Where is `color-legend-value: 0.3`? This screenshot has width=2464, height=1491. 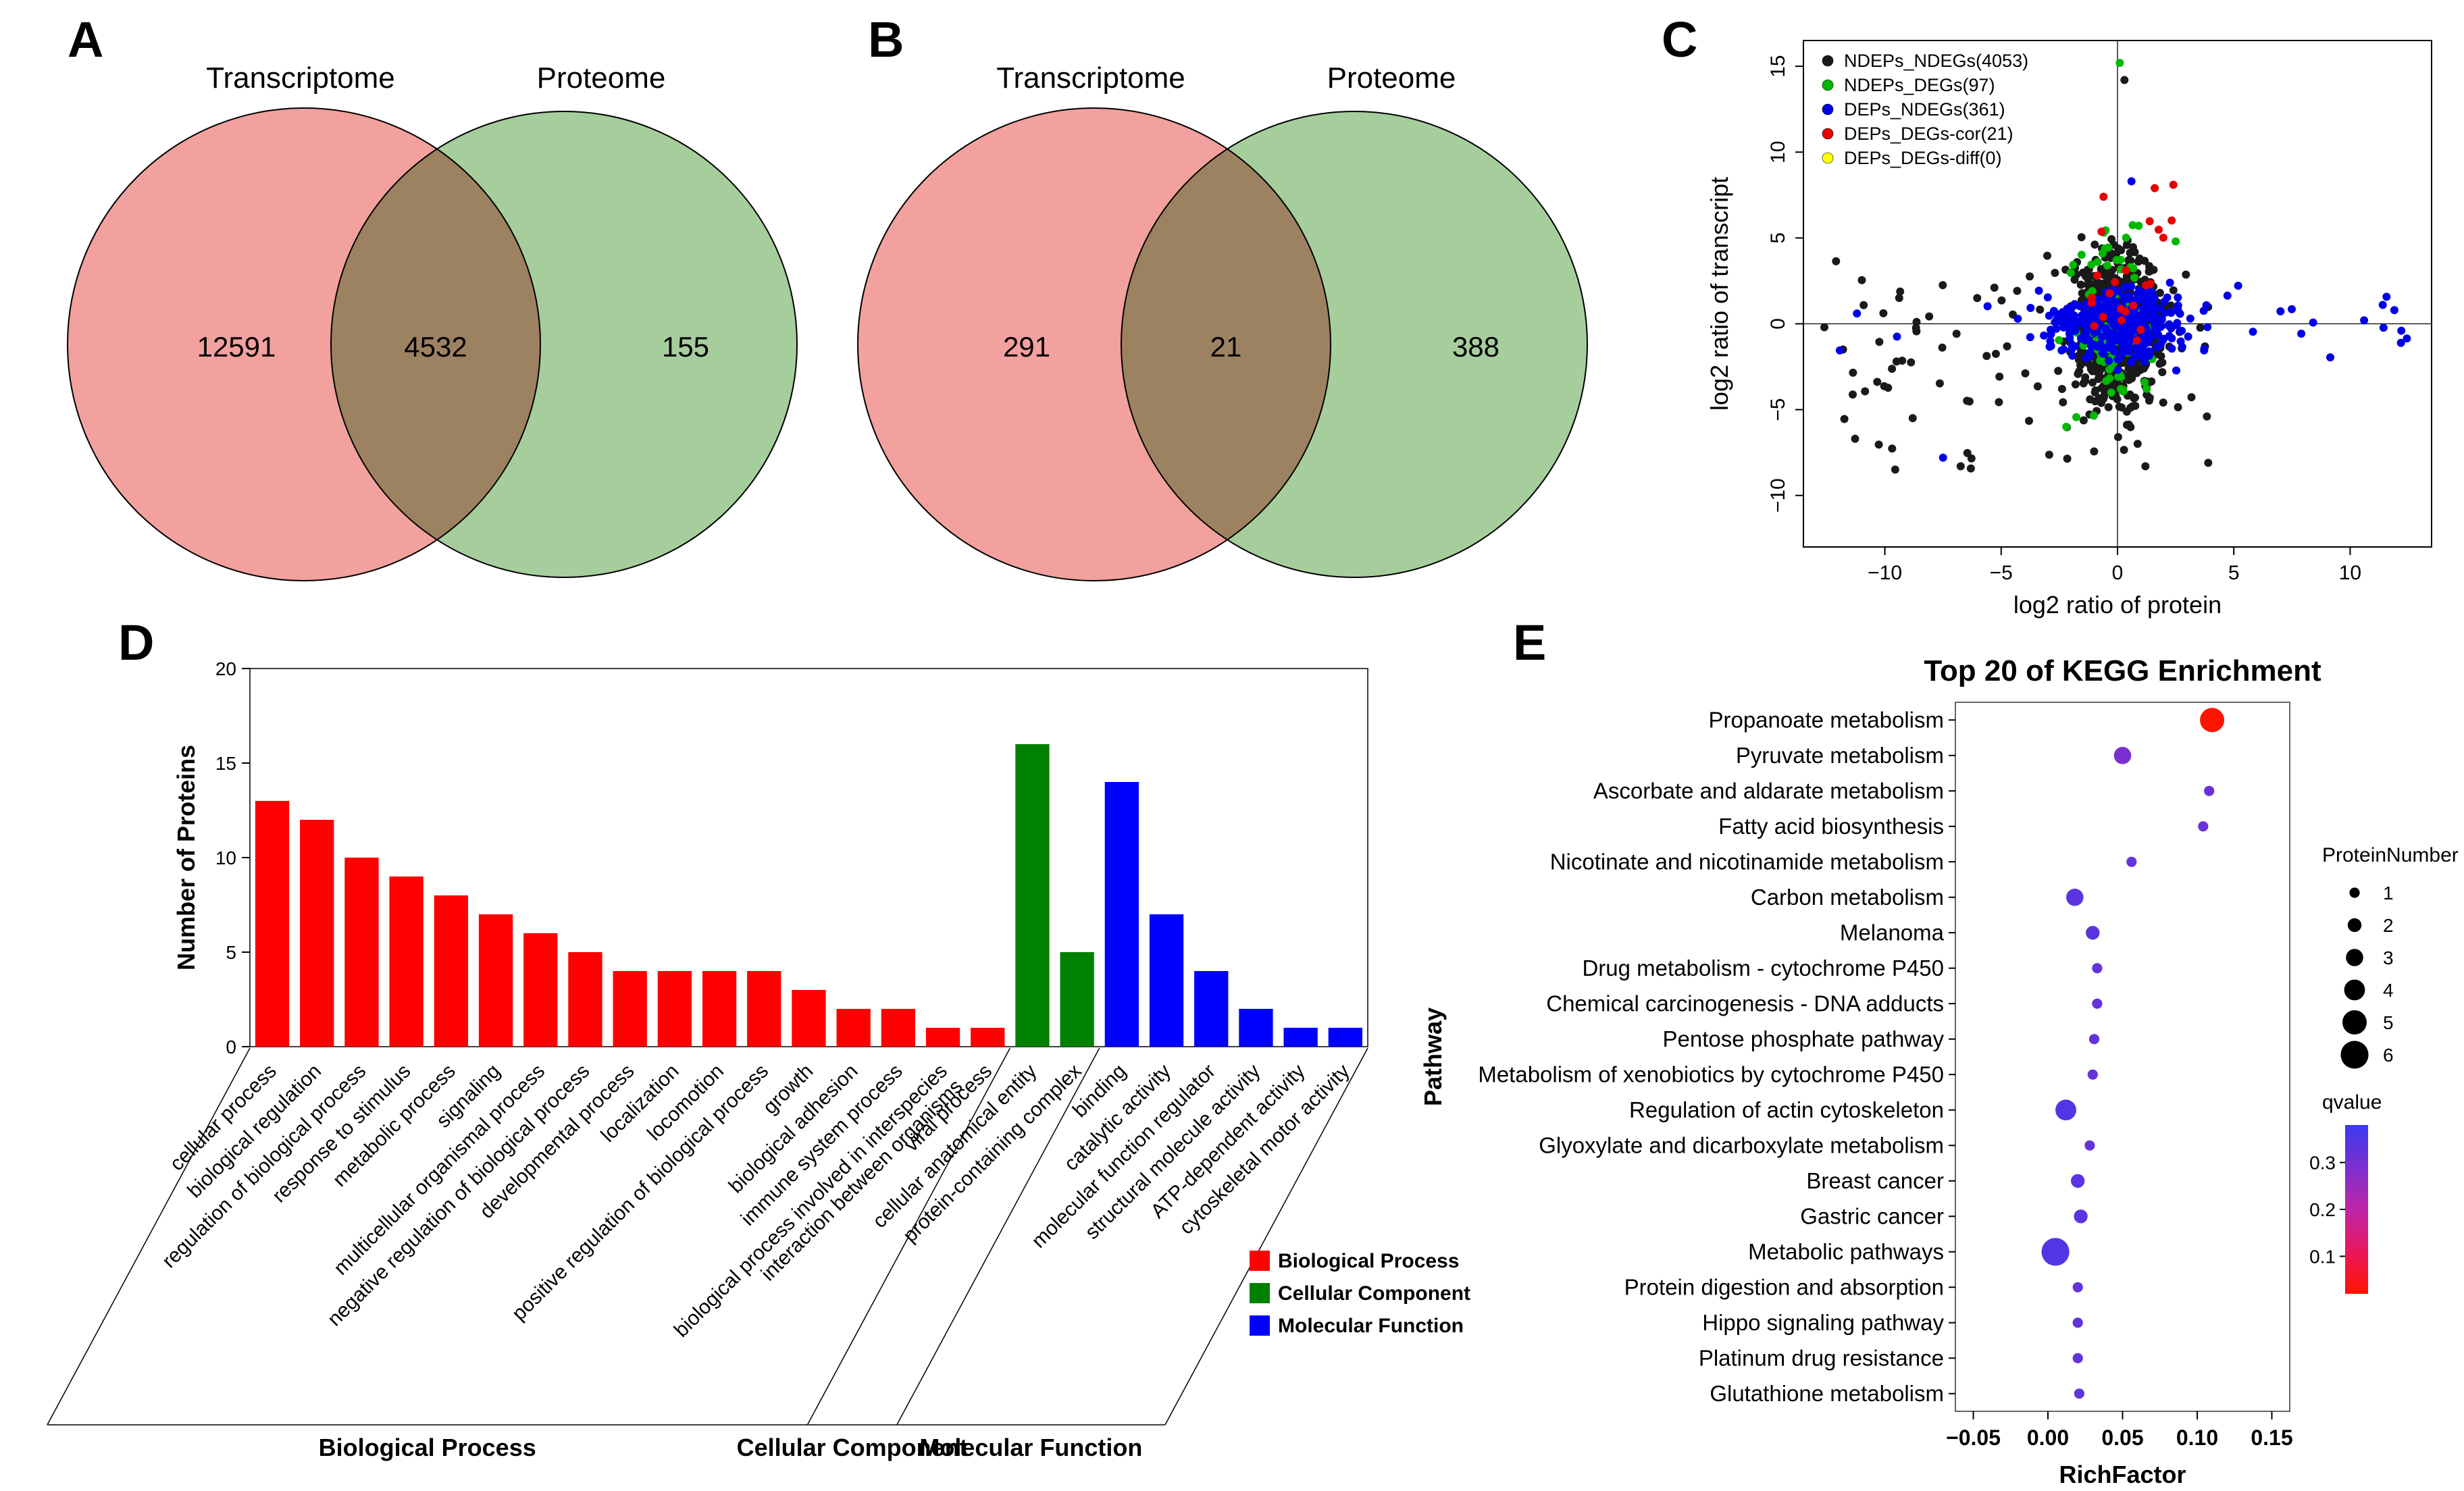
color-legend-value: 0.3 is located at coordinates (2322, 1163).